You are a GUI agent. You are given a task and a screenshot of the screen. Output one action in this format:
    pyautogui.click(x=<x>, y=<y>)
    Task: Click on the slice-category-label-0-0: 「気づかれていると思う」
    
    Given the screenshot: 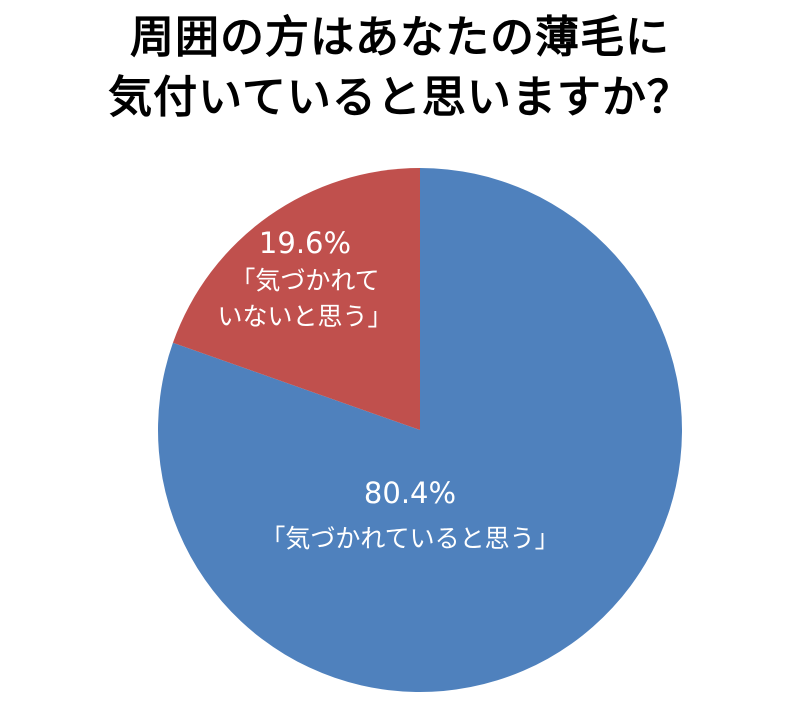 What is the action you would take?
    pyautogui.click(x=409, y=538)
    